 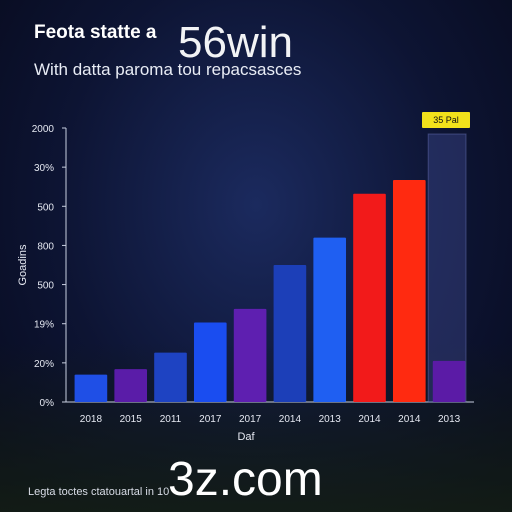 I want to click on y-tick-label: 0%, so click(x=47, y=403).